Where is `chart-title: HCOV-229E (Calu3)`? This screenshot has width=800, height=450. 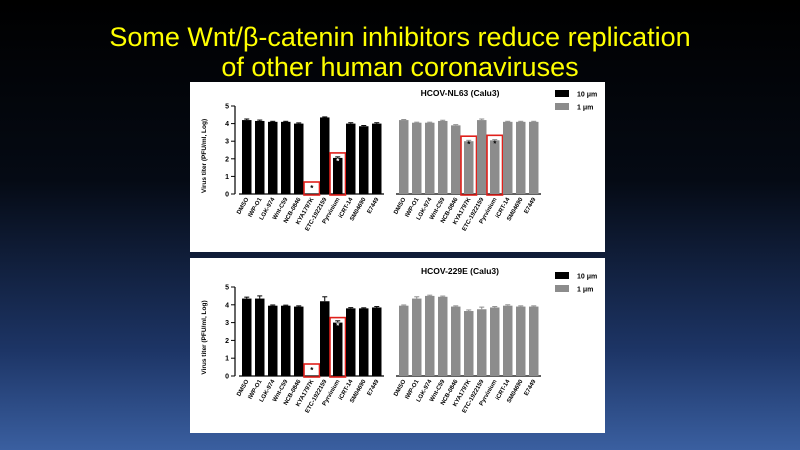 chart-title: HCOV-229E (Calu3) is located at coordinates (460, 271).